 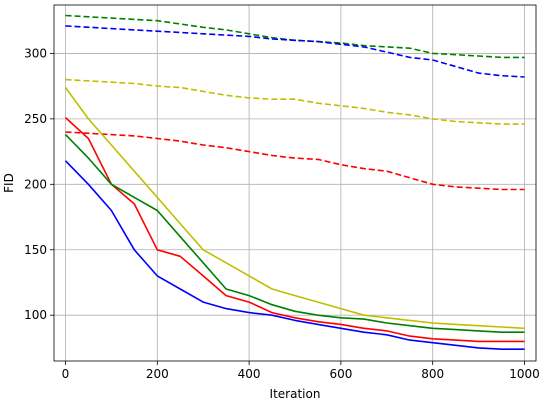 What do you see at coordinates (35, 119) in the screenshot?
I see `y-tick-label: 250` at bounding box center [35, 119].